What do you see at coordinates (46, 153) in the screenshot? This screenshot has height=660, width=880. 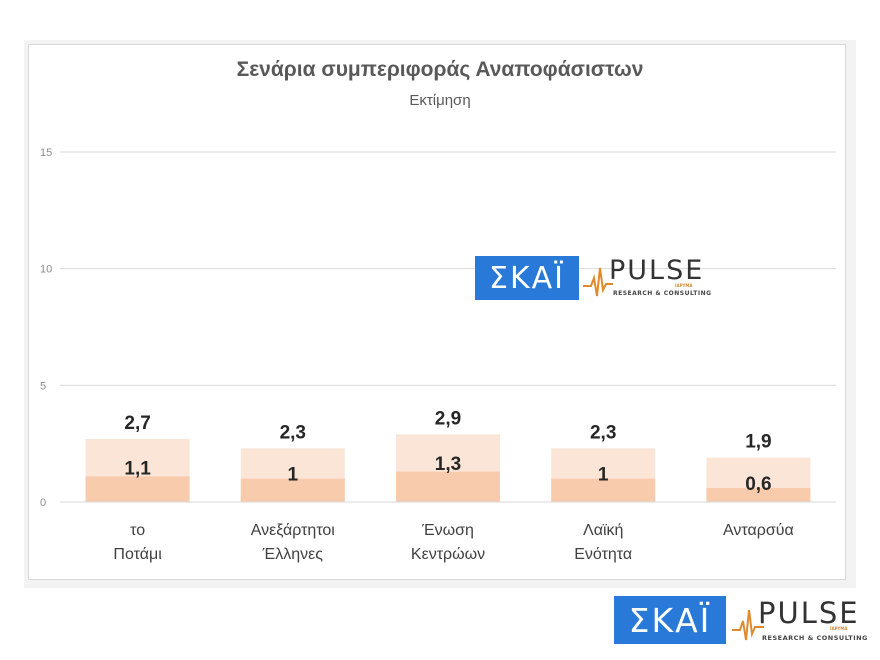 I see `y-tick-label: 15` at bounding box center [46, 153].